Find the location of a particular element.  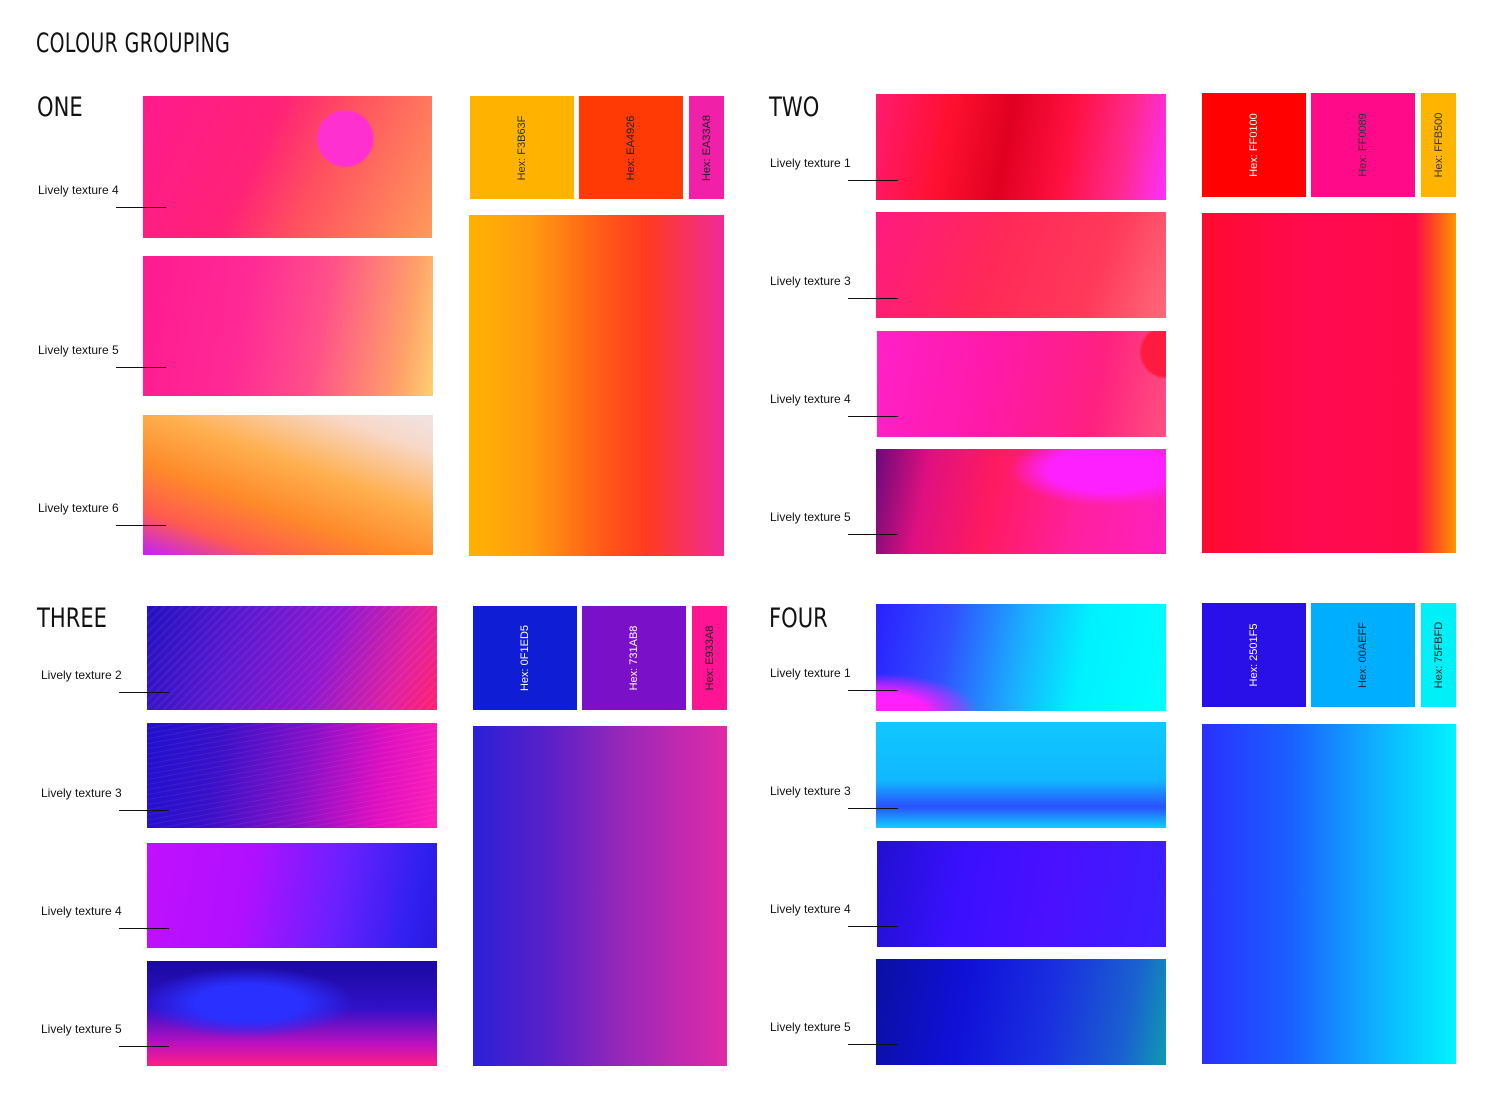

colour-swatch: Hex: F3B63F is located at coordinates (522, 147).